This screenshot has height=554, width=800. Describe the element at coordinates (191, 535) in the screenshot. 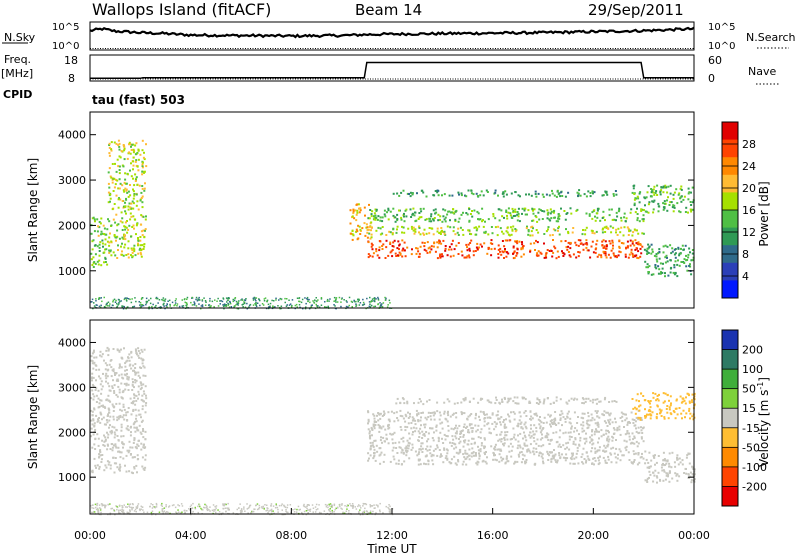

I see `x-tick-label: 04:00` at that location.